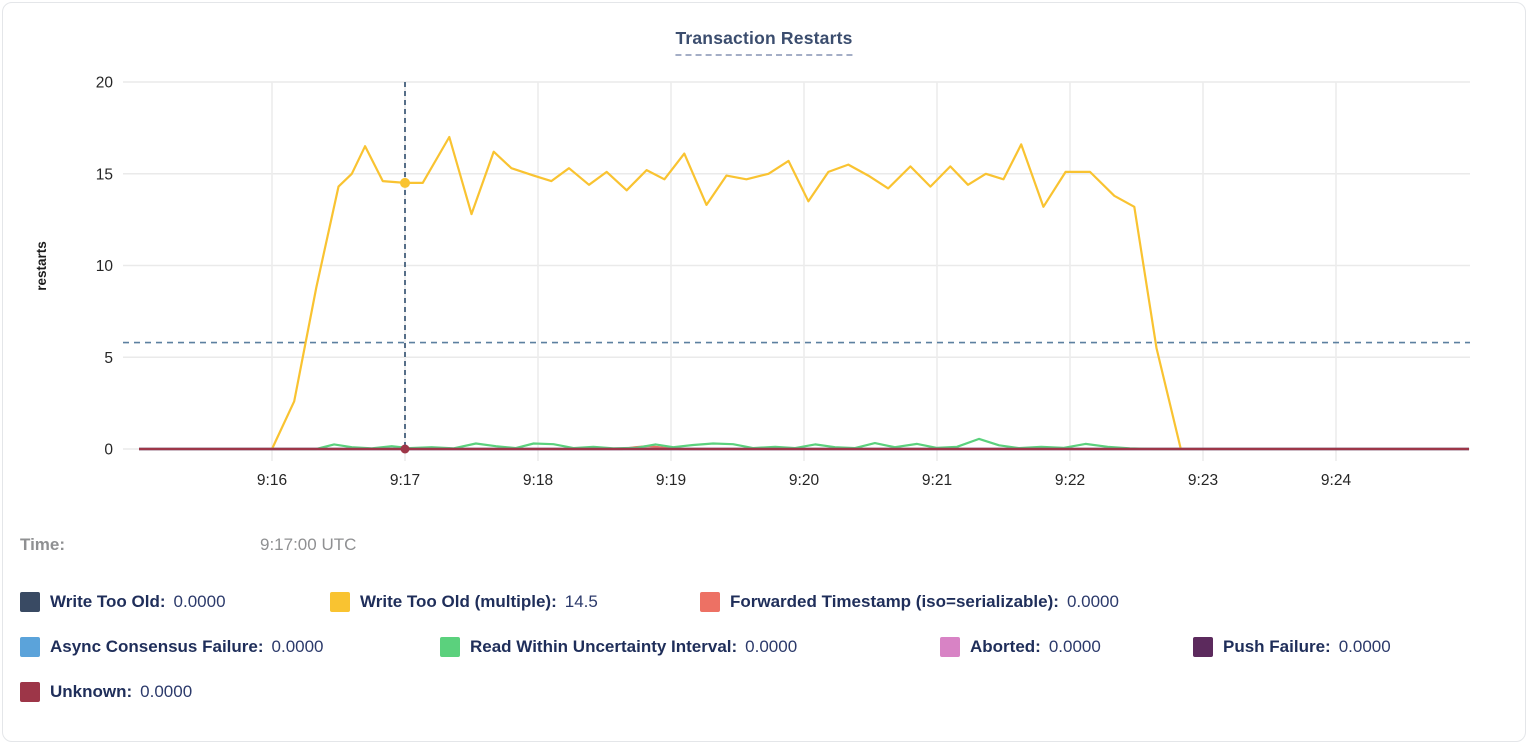  I want to click on y-tick-label: 5, so click(108, 358).